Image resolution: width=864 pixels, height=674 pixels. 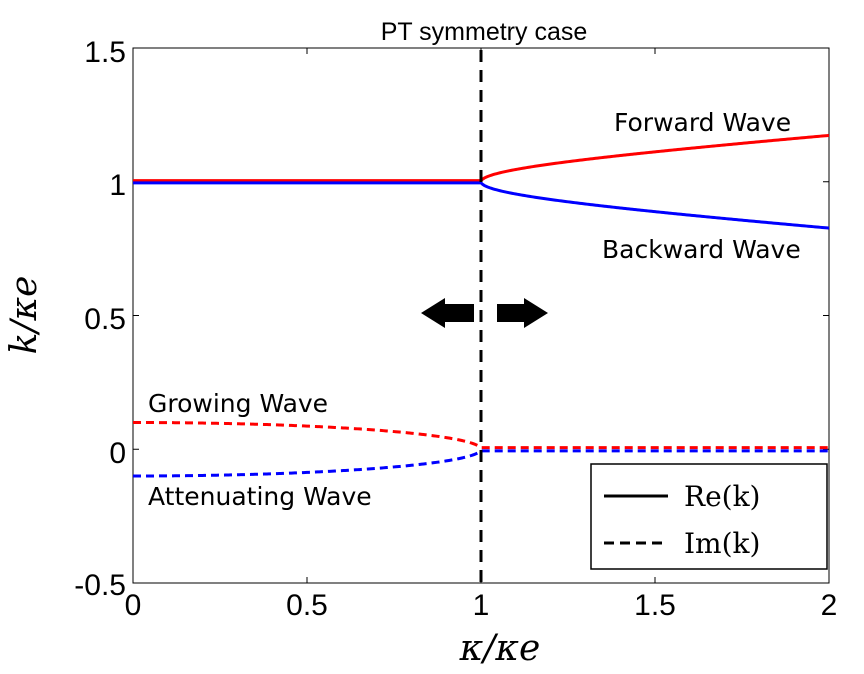 What do you see at coordinates (701, 249) in the screenshot?
I see `backward-wave-annotation: Backward Wave` at bounding box center [701, 249].